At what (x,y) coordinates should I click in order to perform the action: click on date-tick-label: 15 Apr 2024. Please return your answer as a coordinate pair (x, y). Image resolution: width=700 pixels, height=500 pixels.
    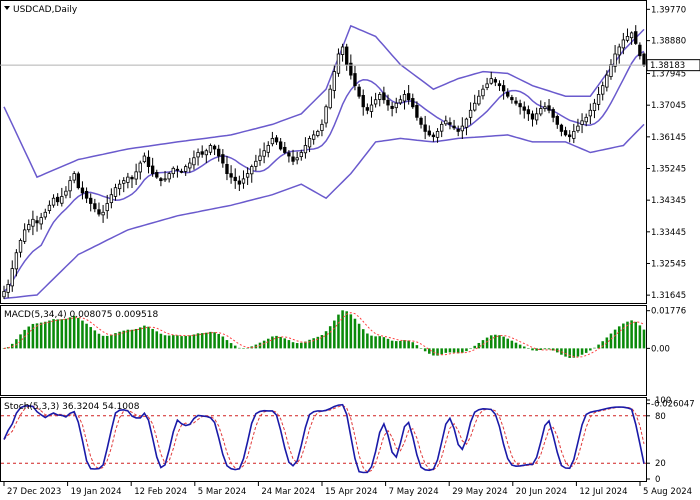
    Looking at the image, I should click on (351, 492).